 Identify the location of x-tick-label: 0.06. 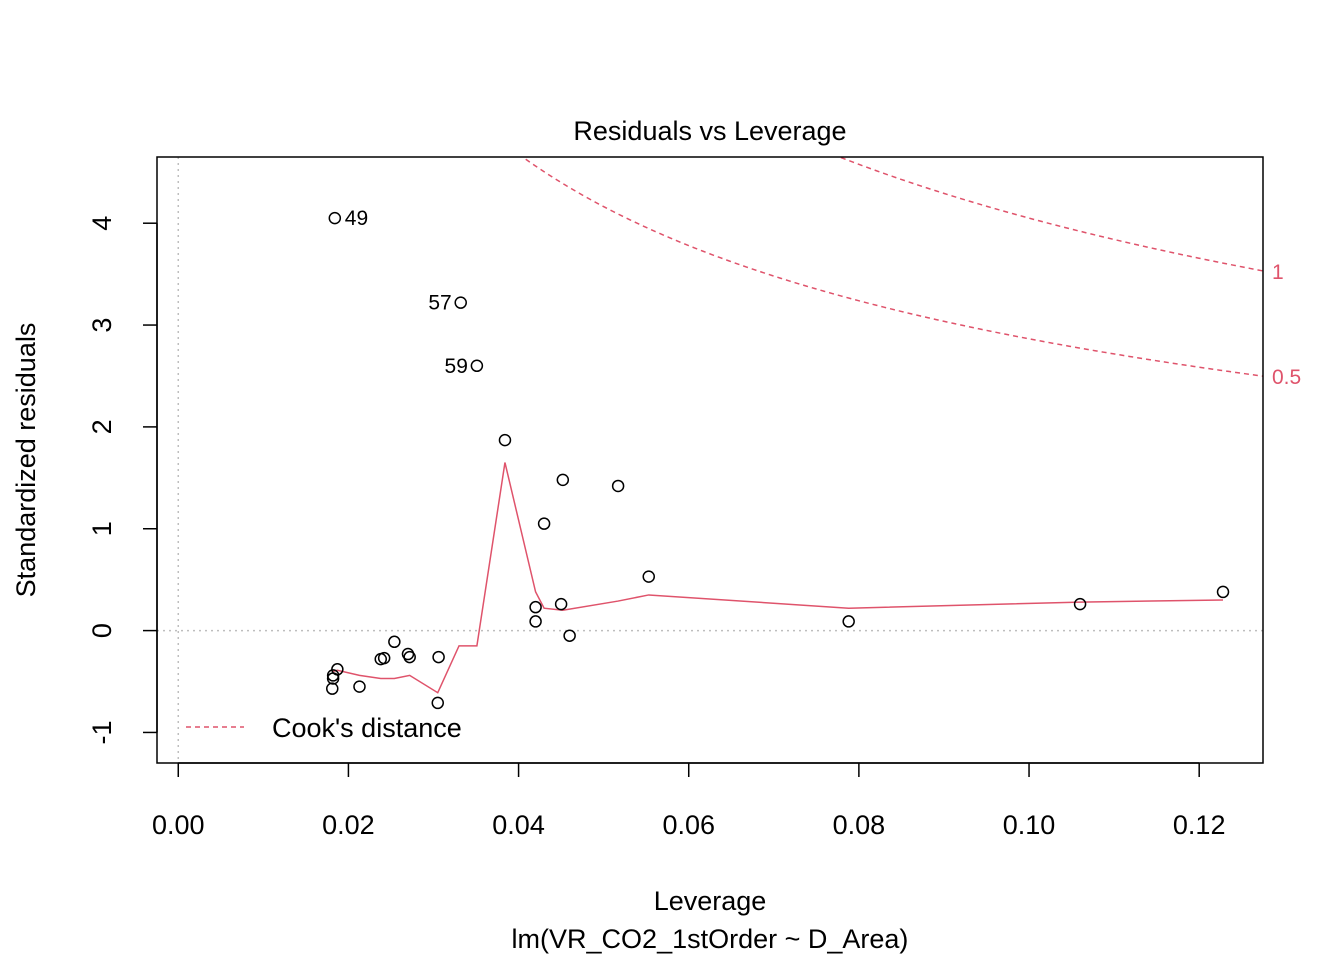
(688, 825).